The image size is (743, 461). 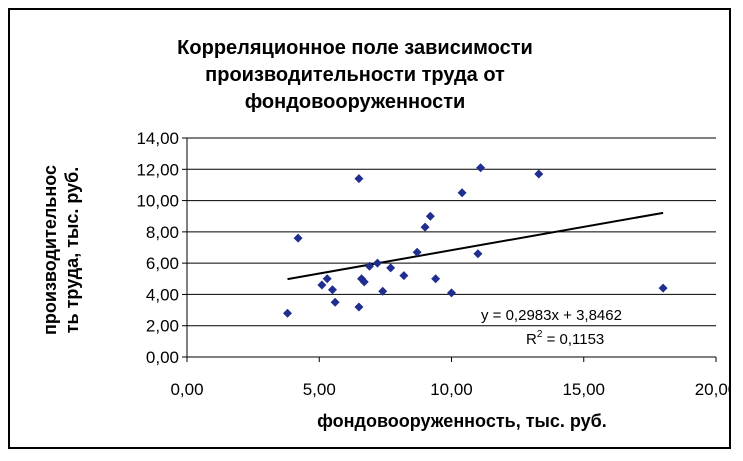 I want to click on y-axis-title: производительнос ть труда, тыс. руб., so click(x=61, y=250).